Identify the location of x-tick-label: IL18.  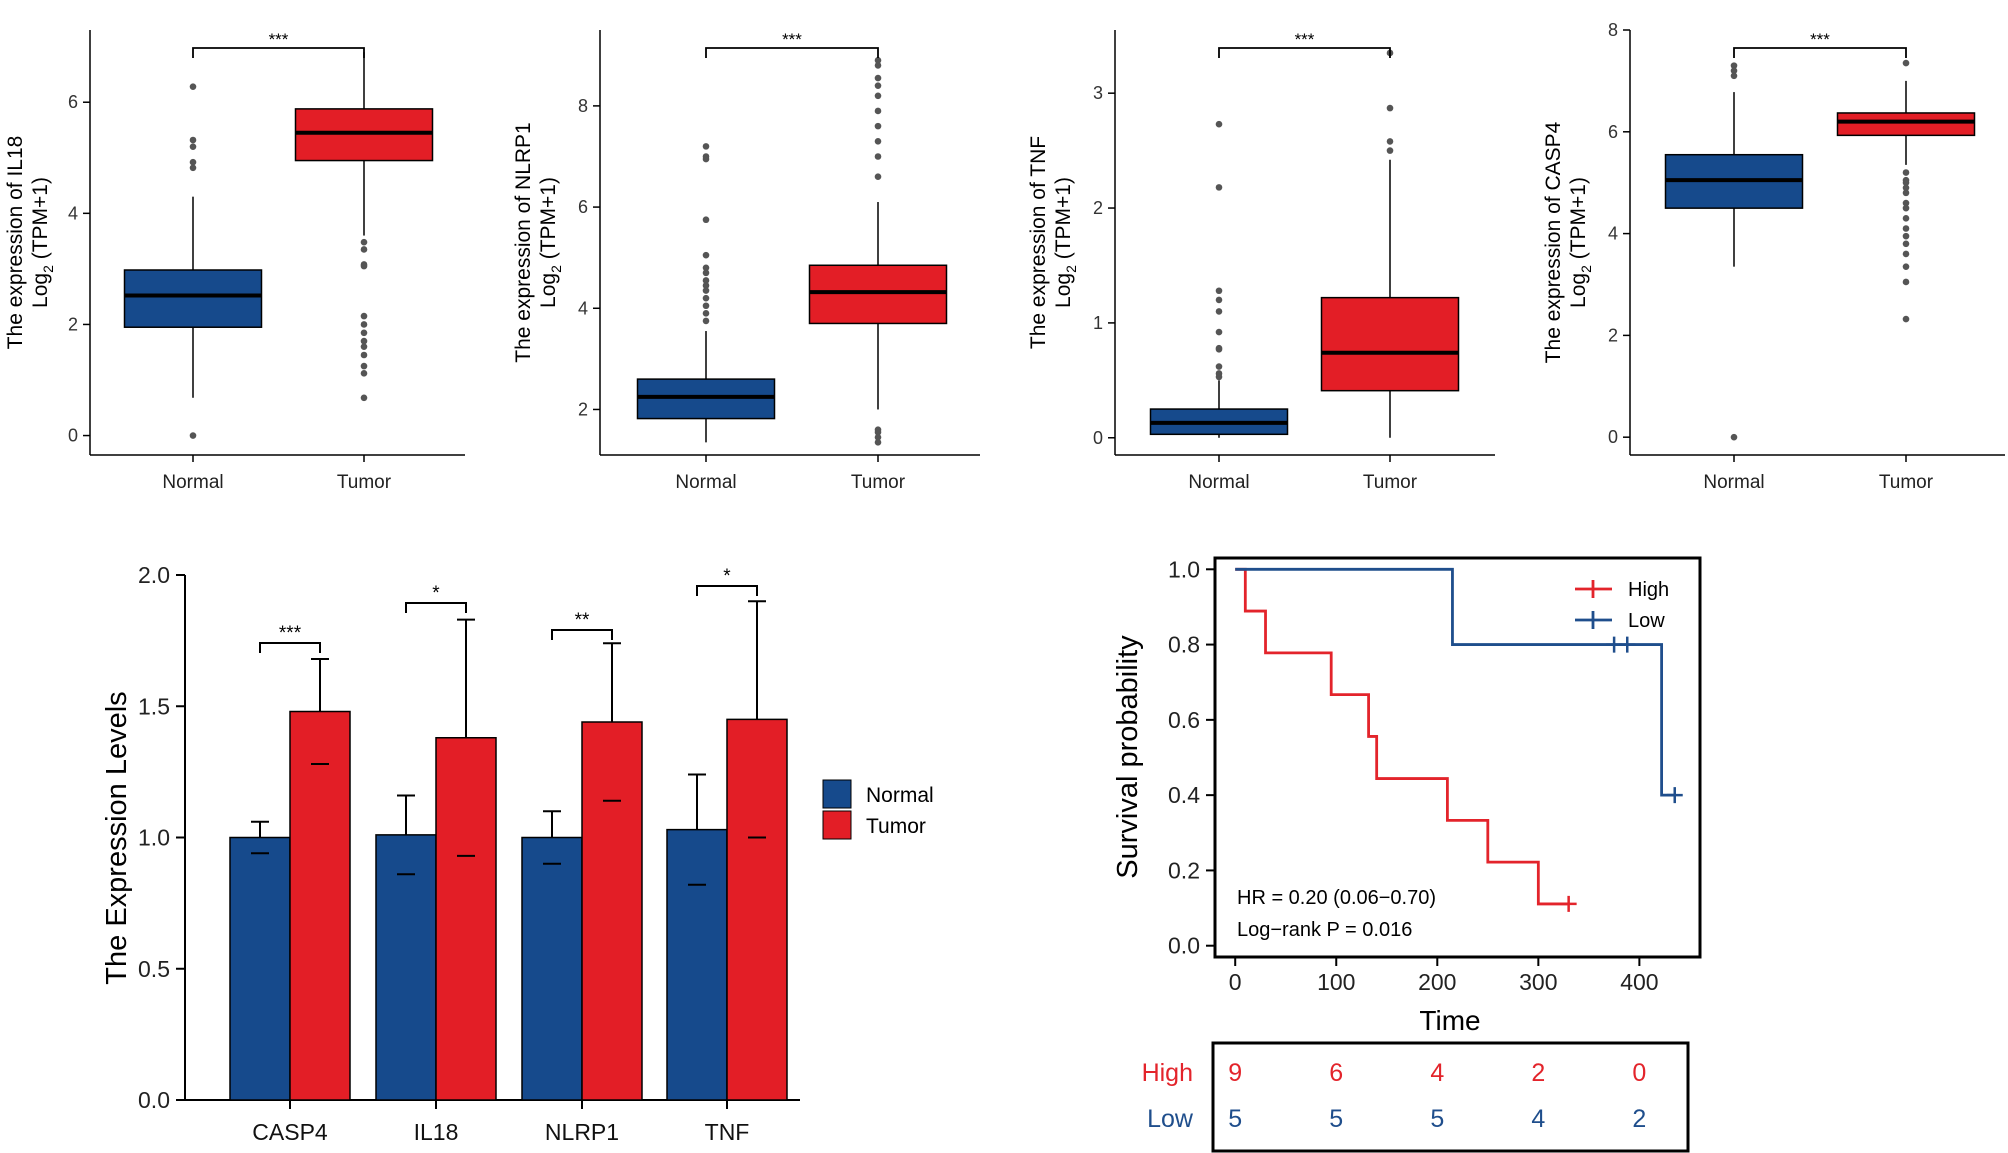
(436, 1132).